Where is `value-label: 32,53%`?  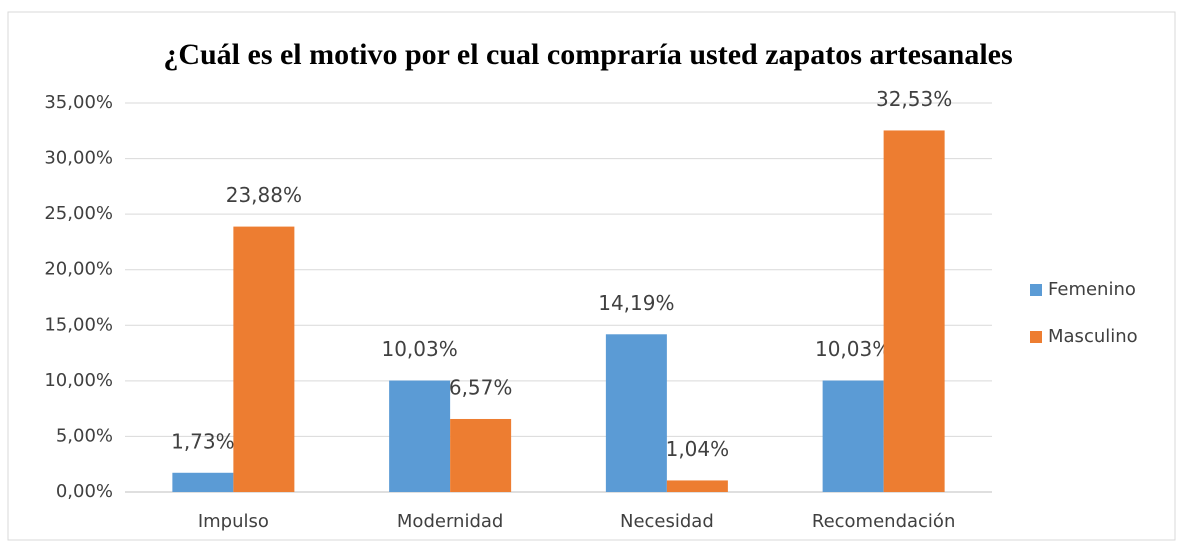
value-label: 32,53% is located at coordinates (914, 99).